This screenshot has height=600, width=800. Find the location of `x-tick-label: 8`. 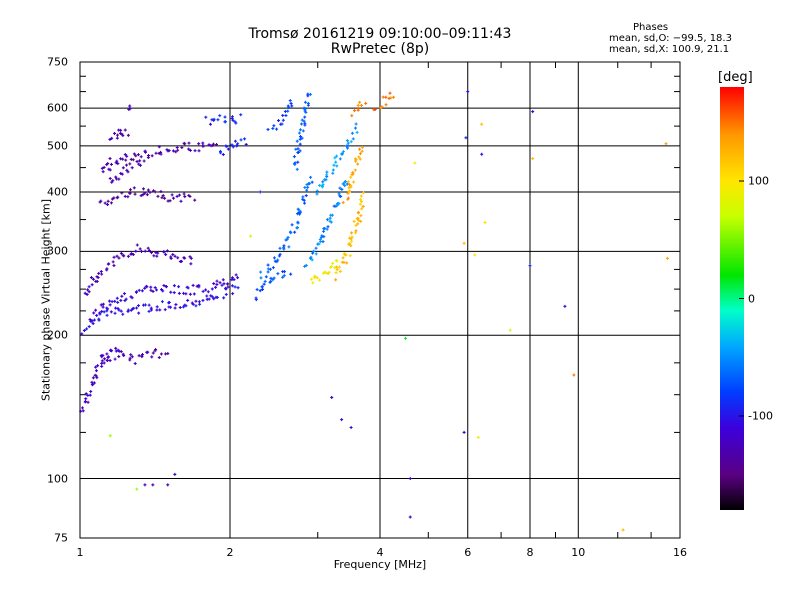

x-tick-label: 8 is located at coordinates (530, 552).